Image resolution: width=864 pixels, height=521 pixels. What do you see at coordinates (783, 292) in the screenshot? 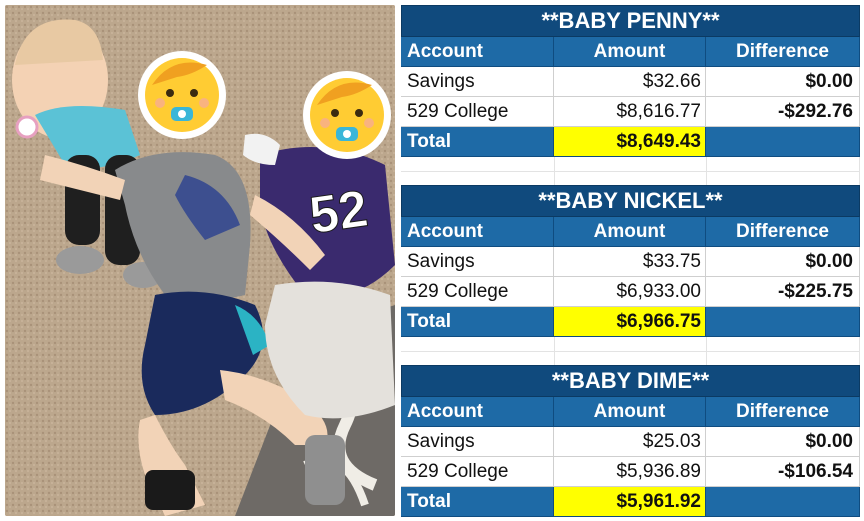
I see `difference-cell: -$225.75` at bounding box center [783, 292].